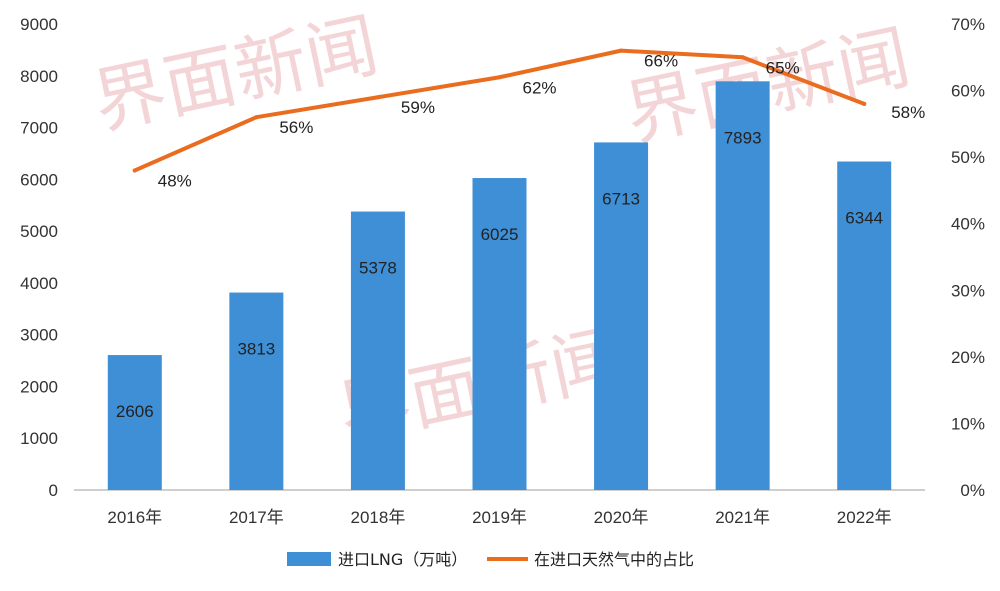 This screenshot has width=1000, height=591. Describe the element at coordinates (39, 386) in the screenshot. I see `y-left-tick-label: 2000` at that location.